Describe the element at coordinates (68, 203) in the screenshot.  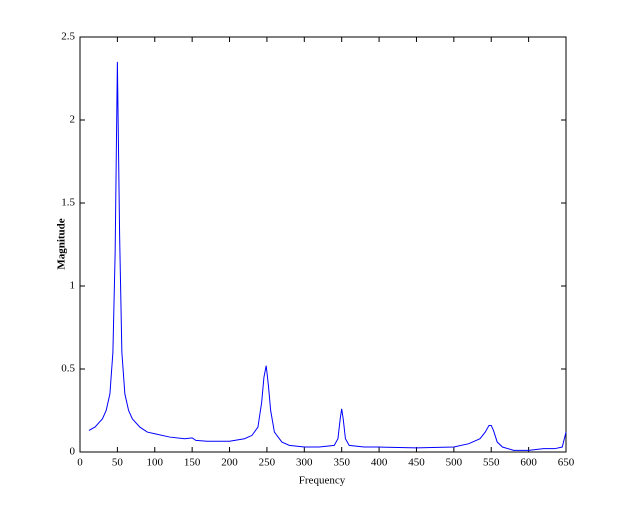
I see `y-tick-label: 1.5` at that location.